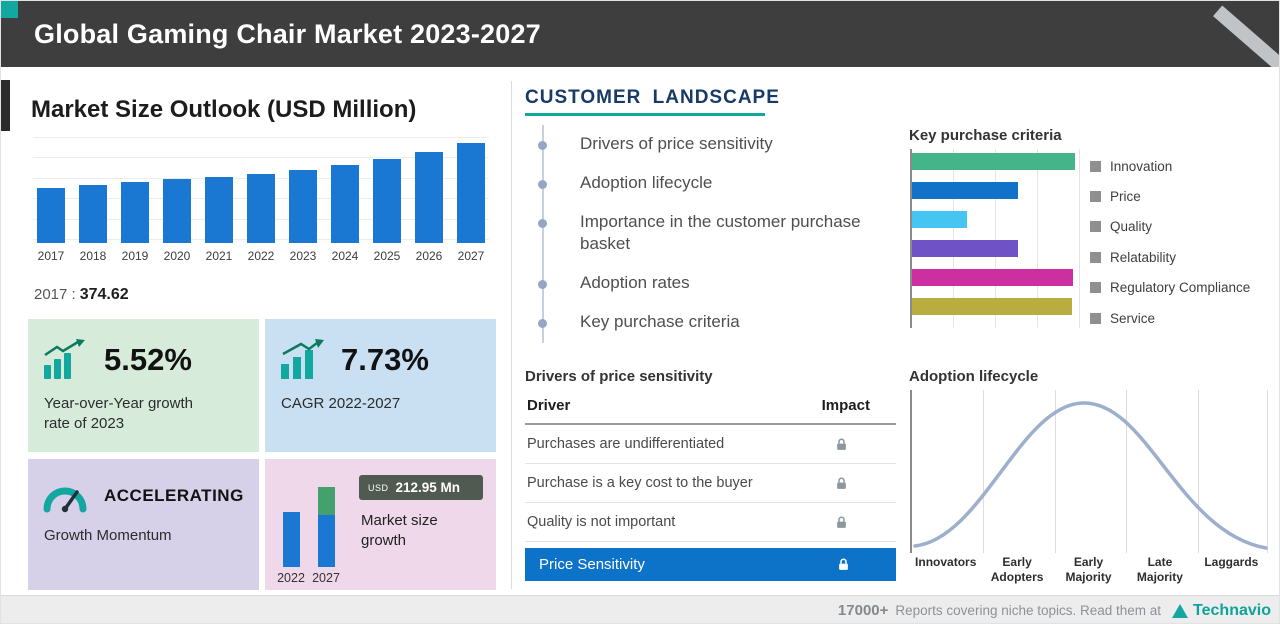  Describe the element at coordinates (387, 256) in the screenshot. I see `market-bar-year-label: 2025` at that location.